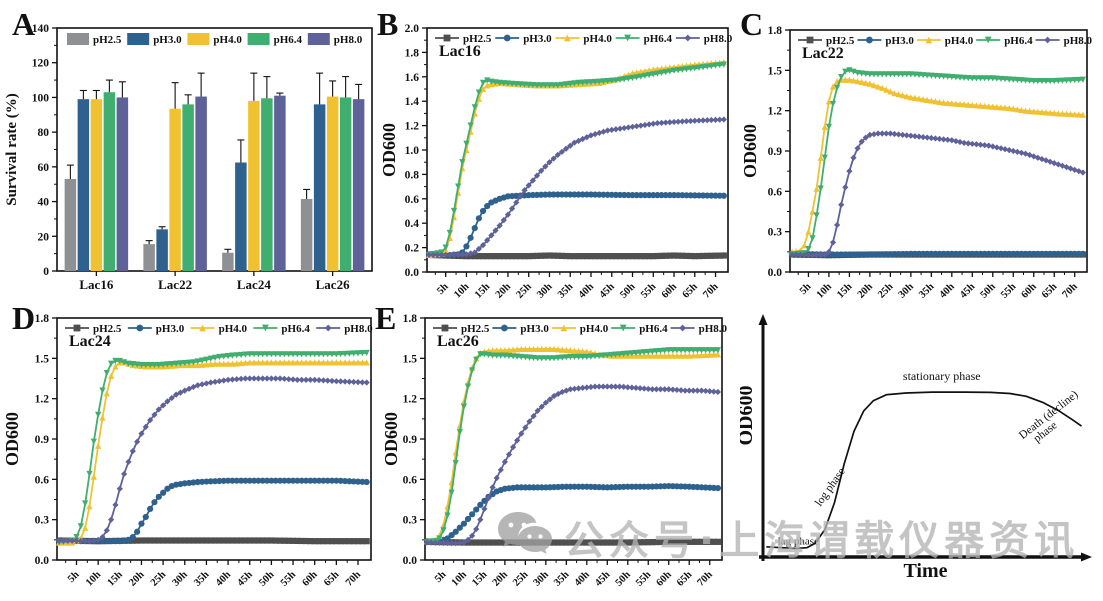  What do you see at coordinates (412, 224) in the screenshot?
I see `svg-text: 0.4` at bounding box center [412, 224].